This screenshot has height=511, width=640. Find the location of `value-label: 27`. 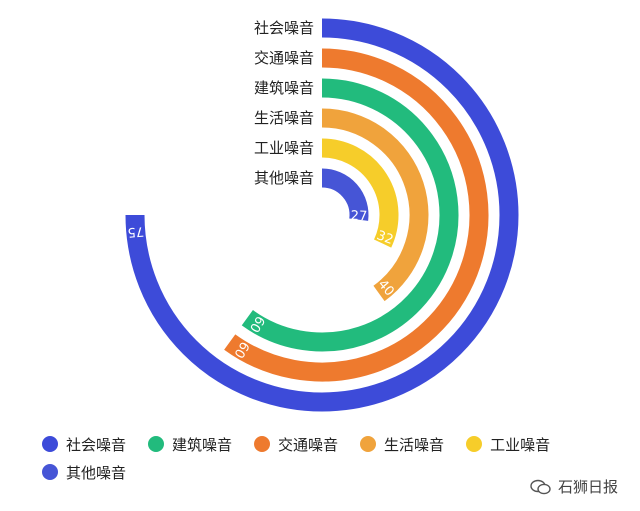

value-label: 27 is located at coordinates (358, 217).